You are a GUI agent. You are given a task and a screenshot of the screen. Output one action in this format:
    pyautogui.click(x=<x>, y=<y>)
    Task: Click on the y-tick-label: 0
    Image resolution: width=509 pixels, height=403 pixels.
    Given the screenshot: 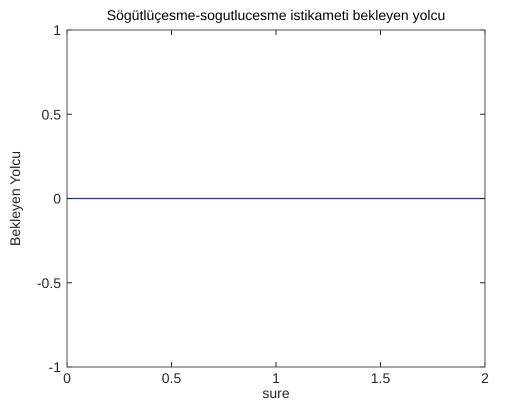 What is the action you would take?
    pyautogui.click(x=57, y=198)
    